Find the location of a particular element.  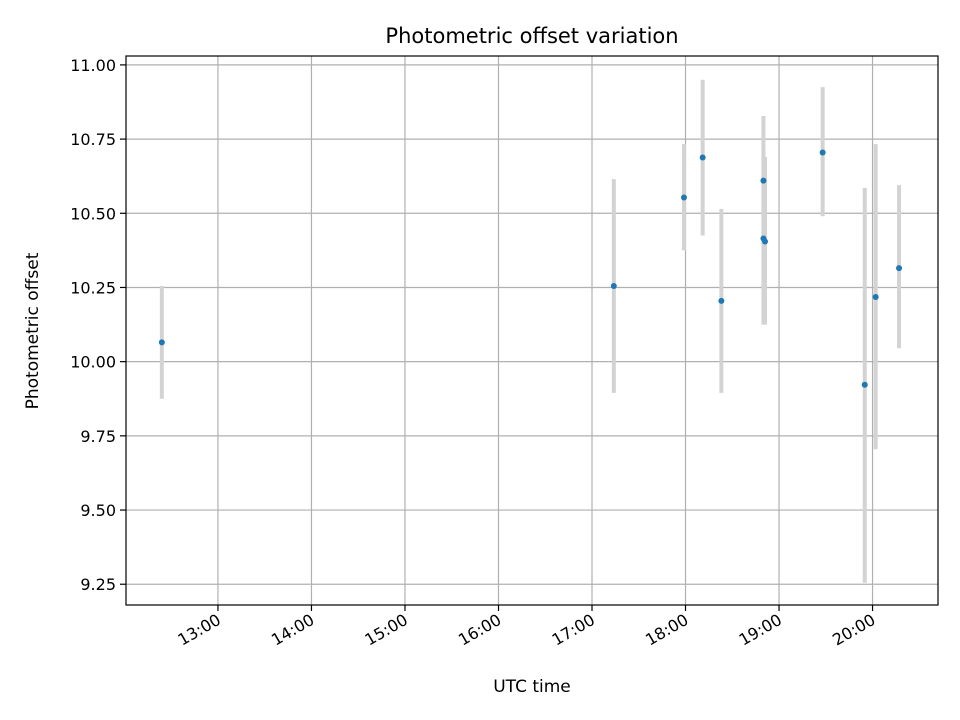

x-tick-label: 13:00 is located at coordinates (199, 630).